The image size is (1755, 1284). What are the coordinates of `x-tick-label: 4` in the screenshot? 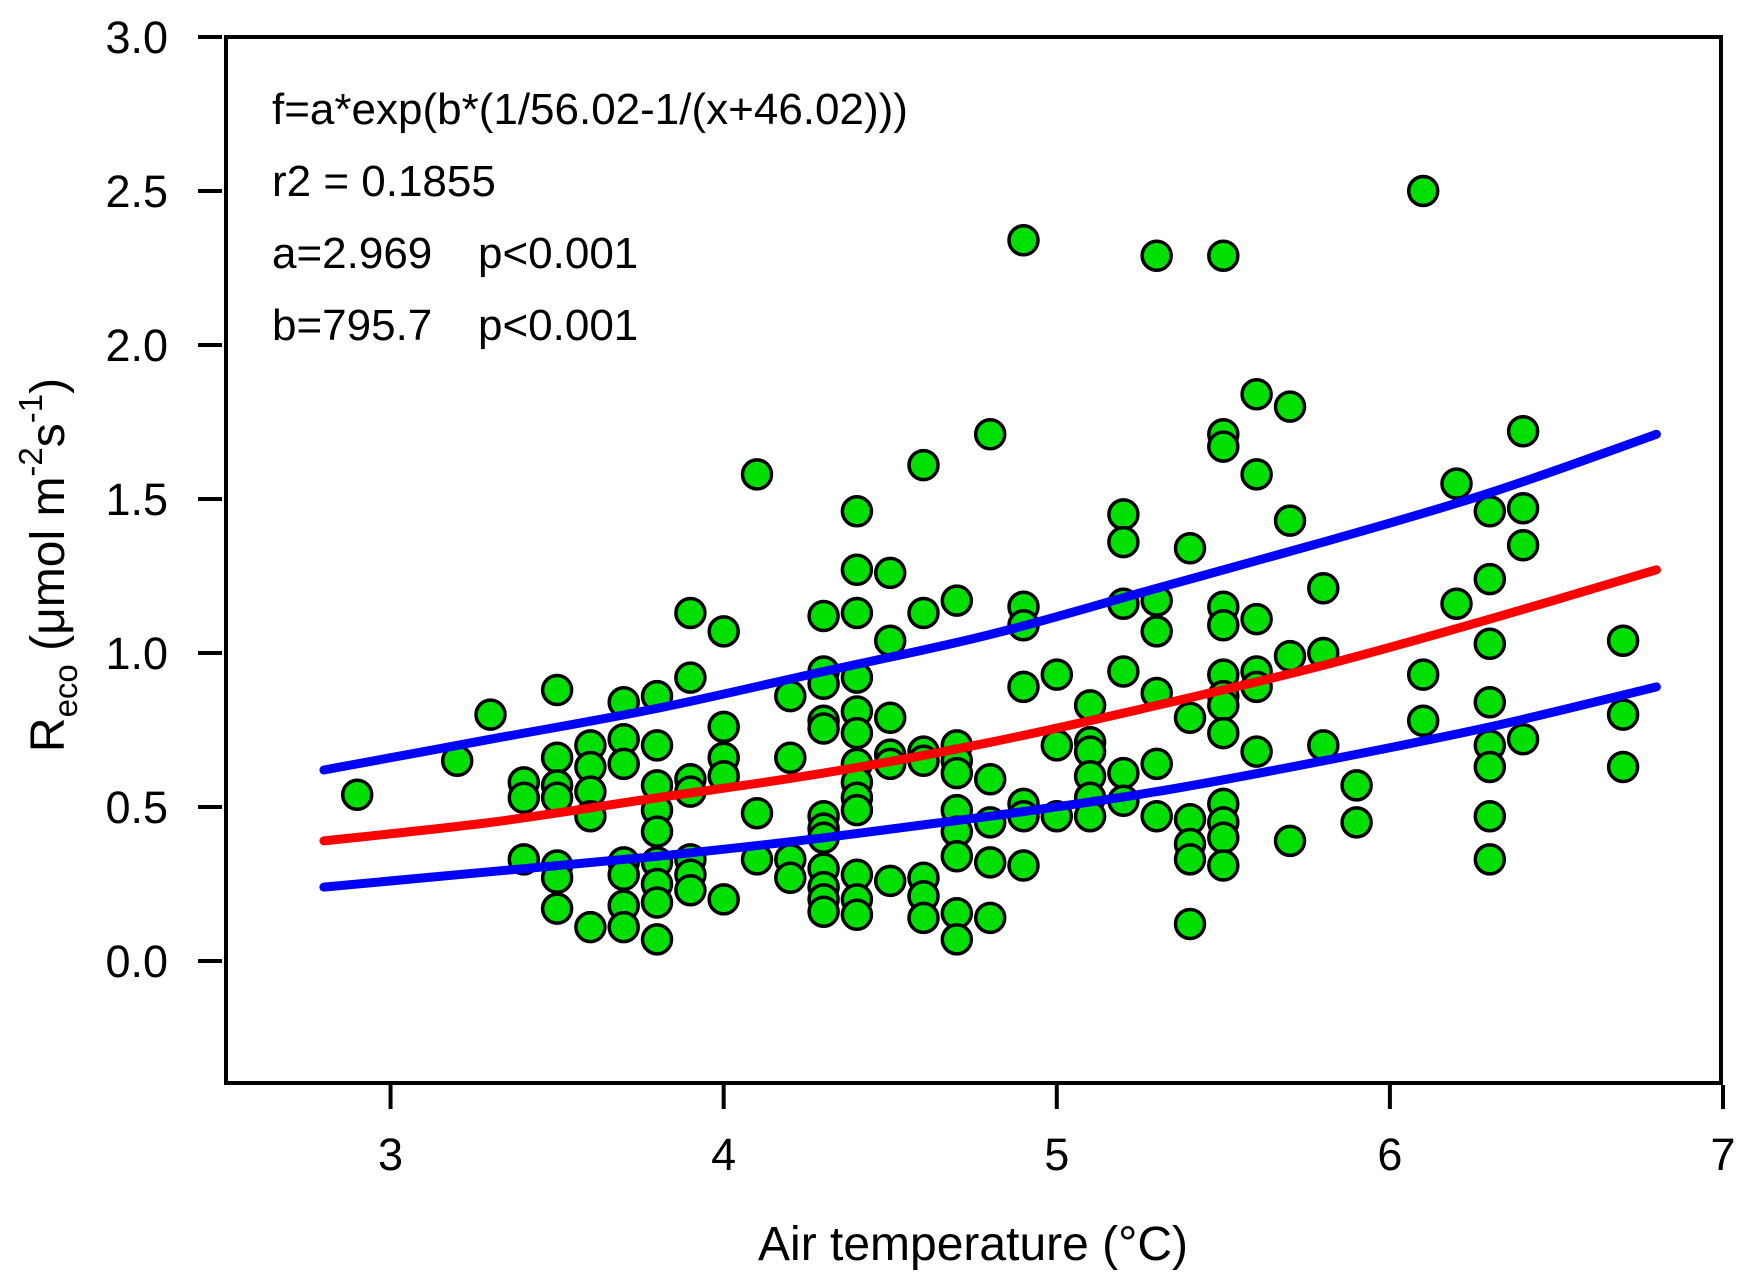 It's located at (723, 1154).